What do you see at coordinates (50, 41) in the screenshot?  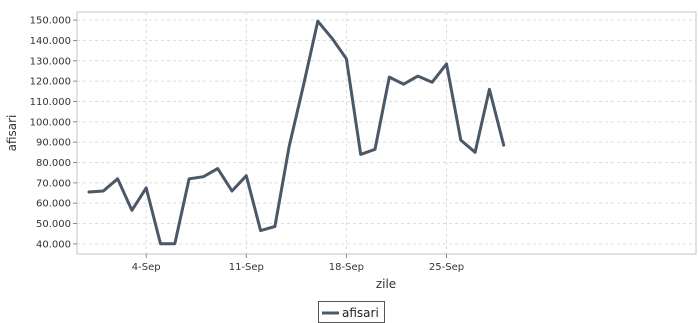 I see `y-tick-label: 140.000` at bounding box center [50, 41].